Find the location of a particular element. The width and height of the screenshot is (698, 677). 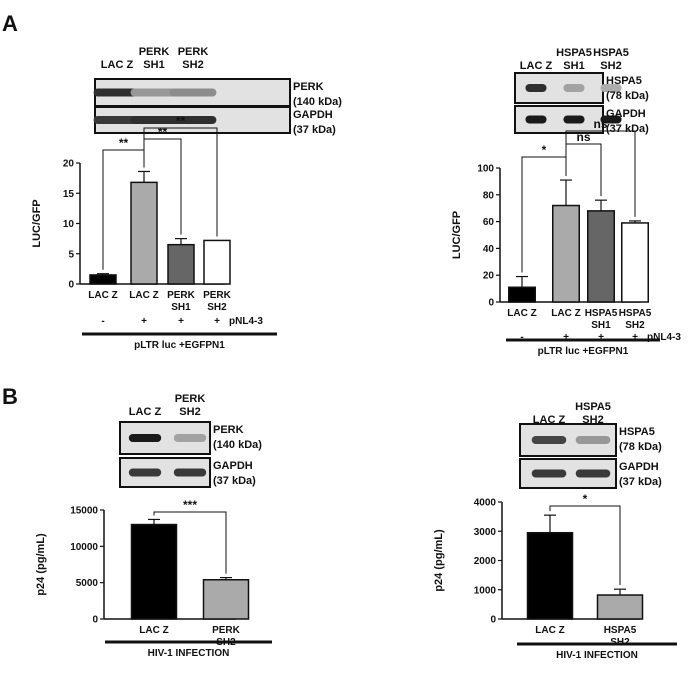

y-tick-label: 100 is located at coordinates (485, 169).